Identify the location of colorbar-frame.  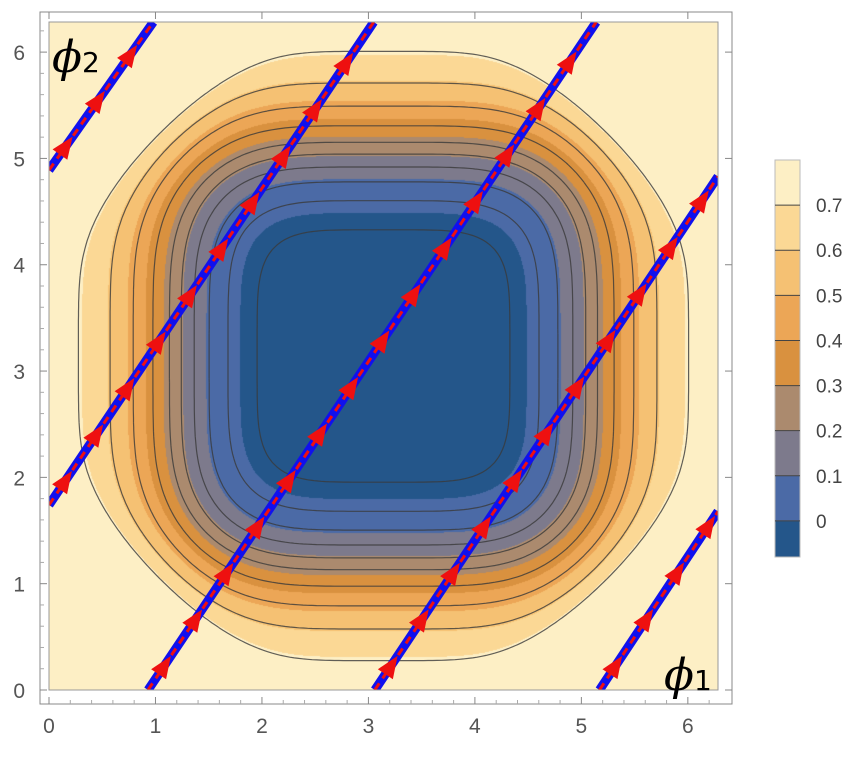
(787, 358).